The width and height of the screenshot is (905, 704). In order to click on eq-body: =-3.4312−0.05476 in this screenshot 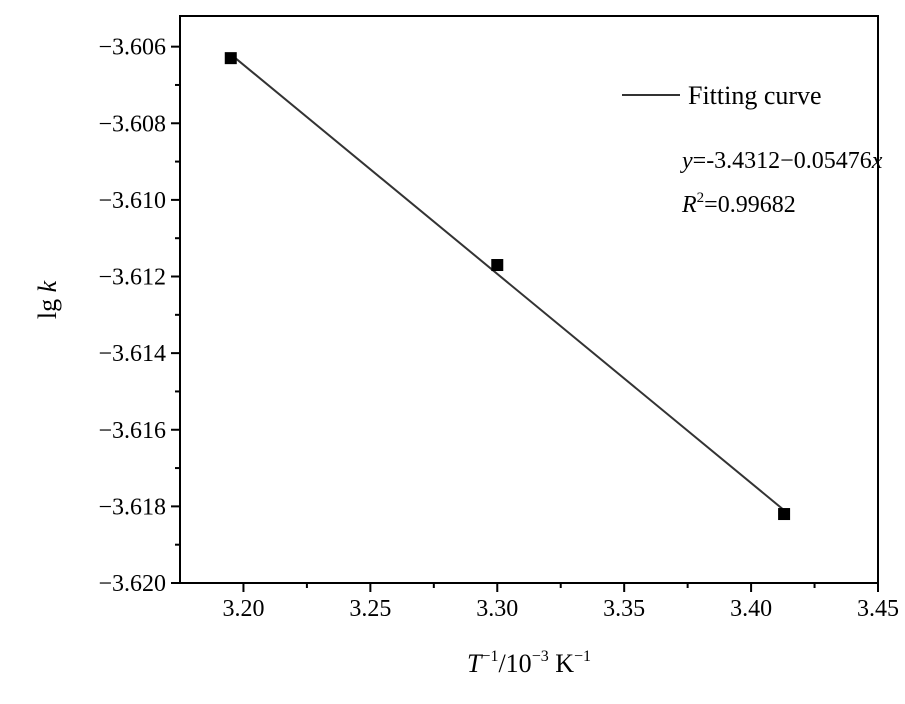, I will do `click(782, 161)`.